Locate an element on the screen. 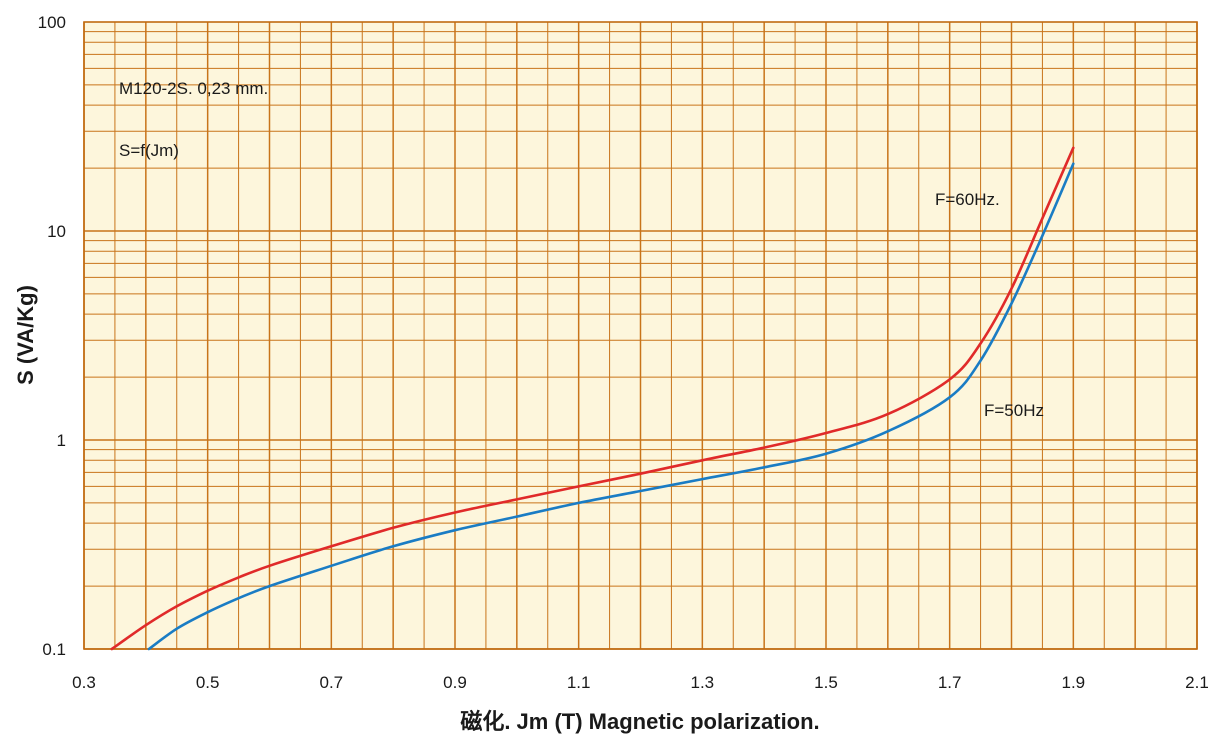  annotation-formula: S=f(Jm) is located at coordinates (149, 150).